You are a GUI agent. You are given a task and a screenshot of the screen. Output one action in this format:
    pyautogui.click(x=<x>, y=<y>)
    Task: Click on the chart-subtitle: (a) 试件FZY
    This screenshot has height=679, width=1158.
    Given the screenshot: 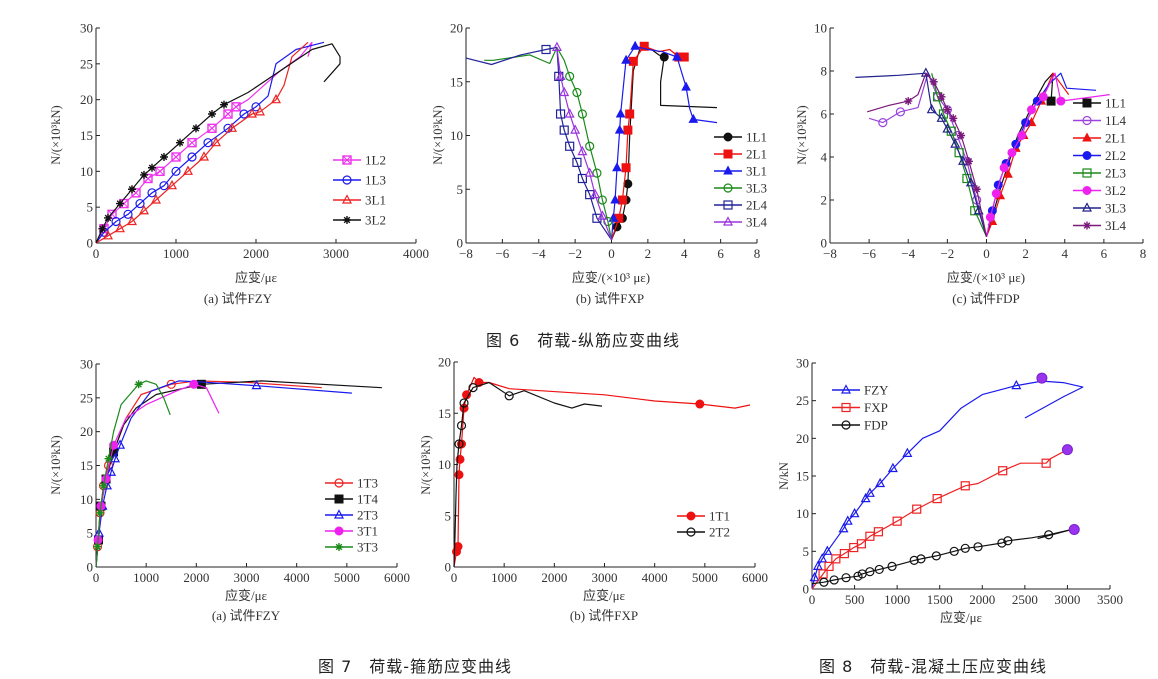 What is the action you would take?
    pyautogui.click(x=238, y=298)
    